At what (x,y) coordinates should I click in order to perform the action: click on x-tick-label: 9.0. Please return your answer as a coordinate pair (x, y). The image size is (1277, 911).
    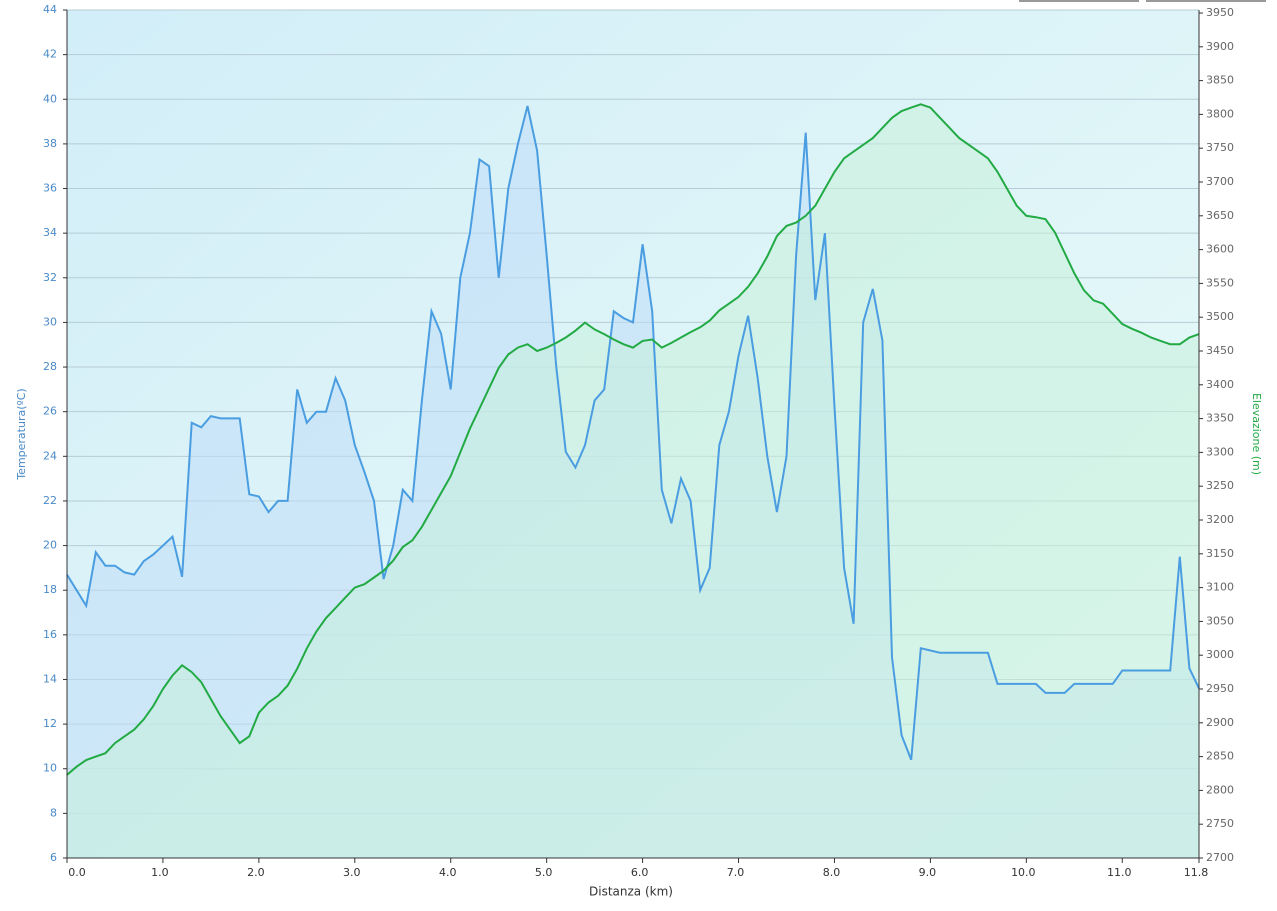
    Looking at the image, I should click on (928, 872).